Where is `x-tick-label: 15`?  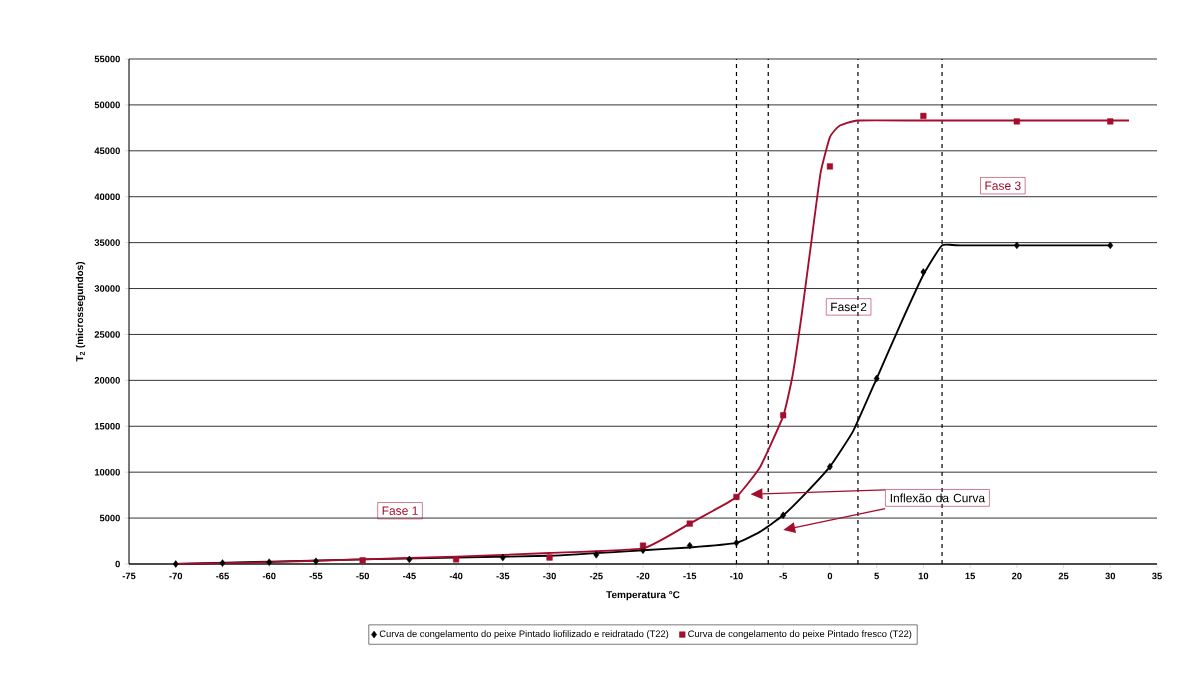
x-tick-label: 15 is located at coordinates (970, 576).